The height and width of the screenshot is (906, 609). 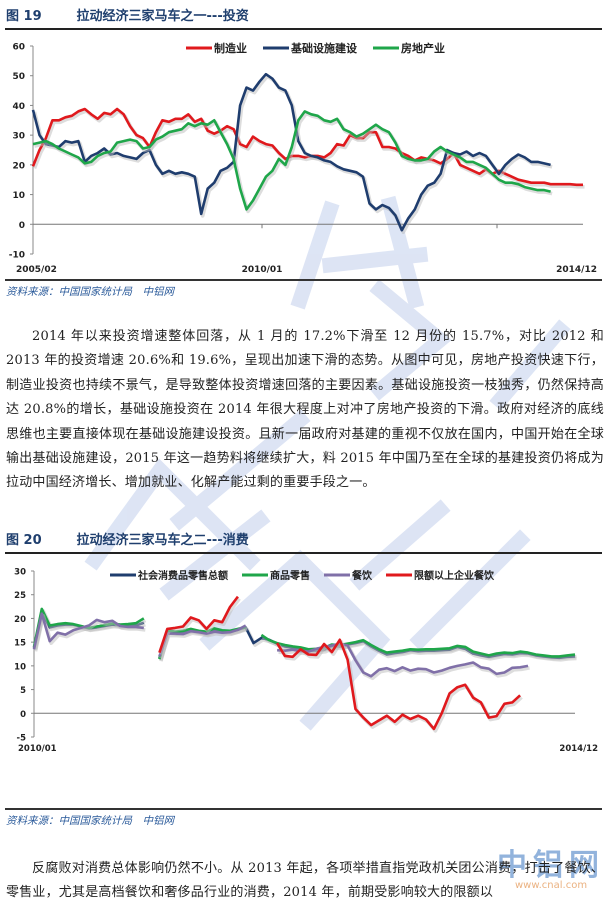 What do you see at coordinates (162, 540) in the screenshot?
I see `figure20-caption: 拉动经济三家马车之二---消费` at bounding box center [162, 540].